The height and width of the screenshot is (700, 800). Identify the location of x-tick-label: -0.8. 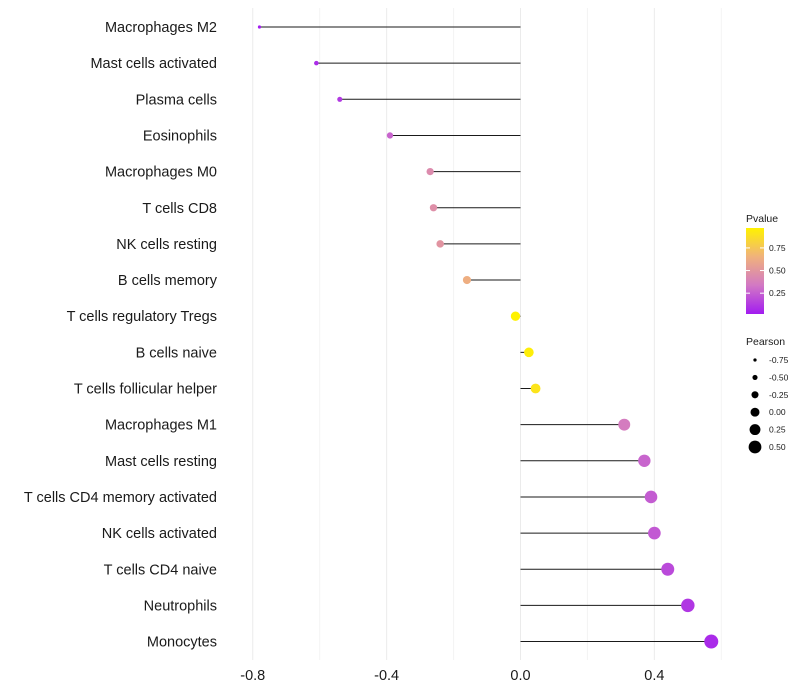
(252, 676).